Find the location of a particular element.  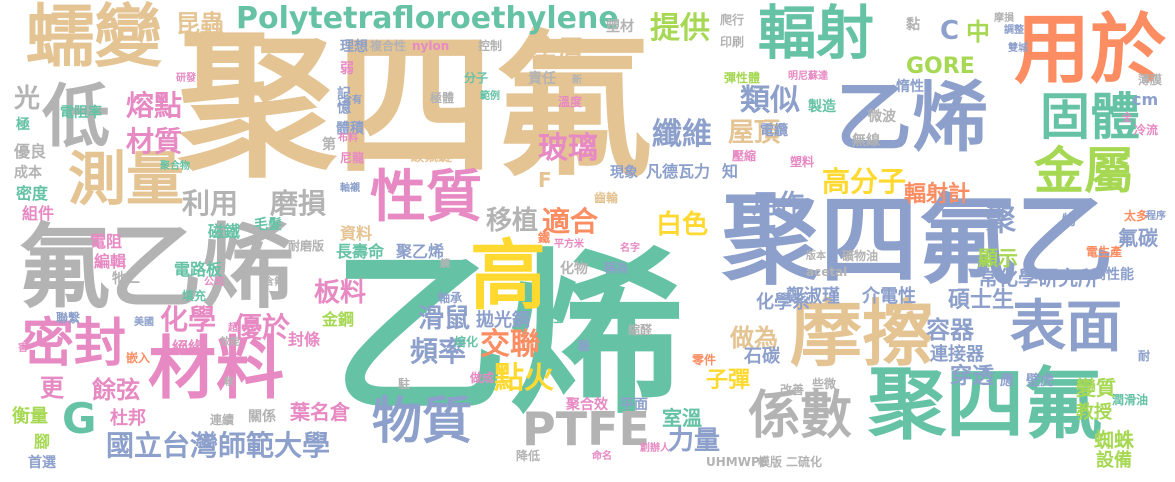

cloud-word: 密度 is located at coordinates (32, 193).